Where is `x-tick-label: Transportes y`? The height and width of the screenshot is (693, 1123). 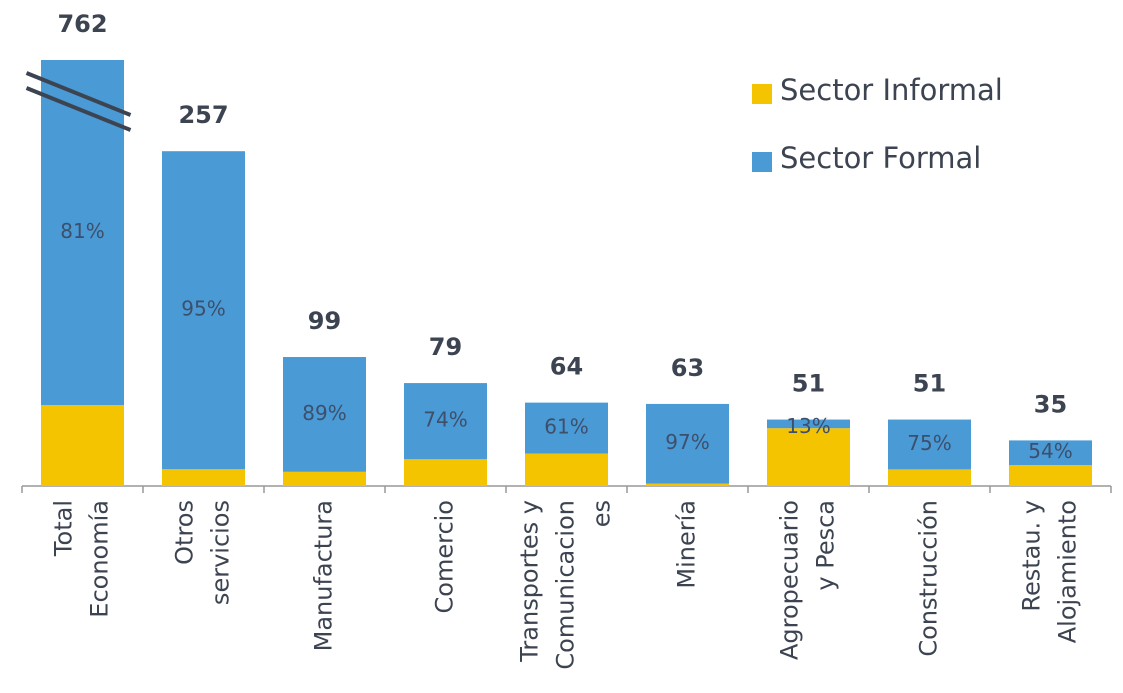
x-tick-label: Transportes y is located at coordinates (530, 581).